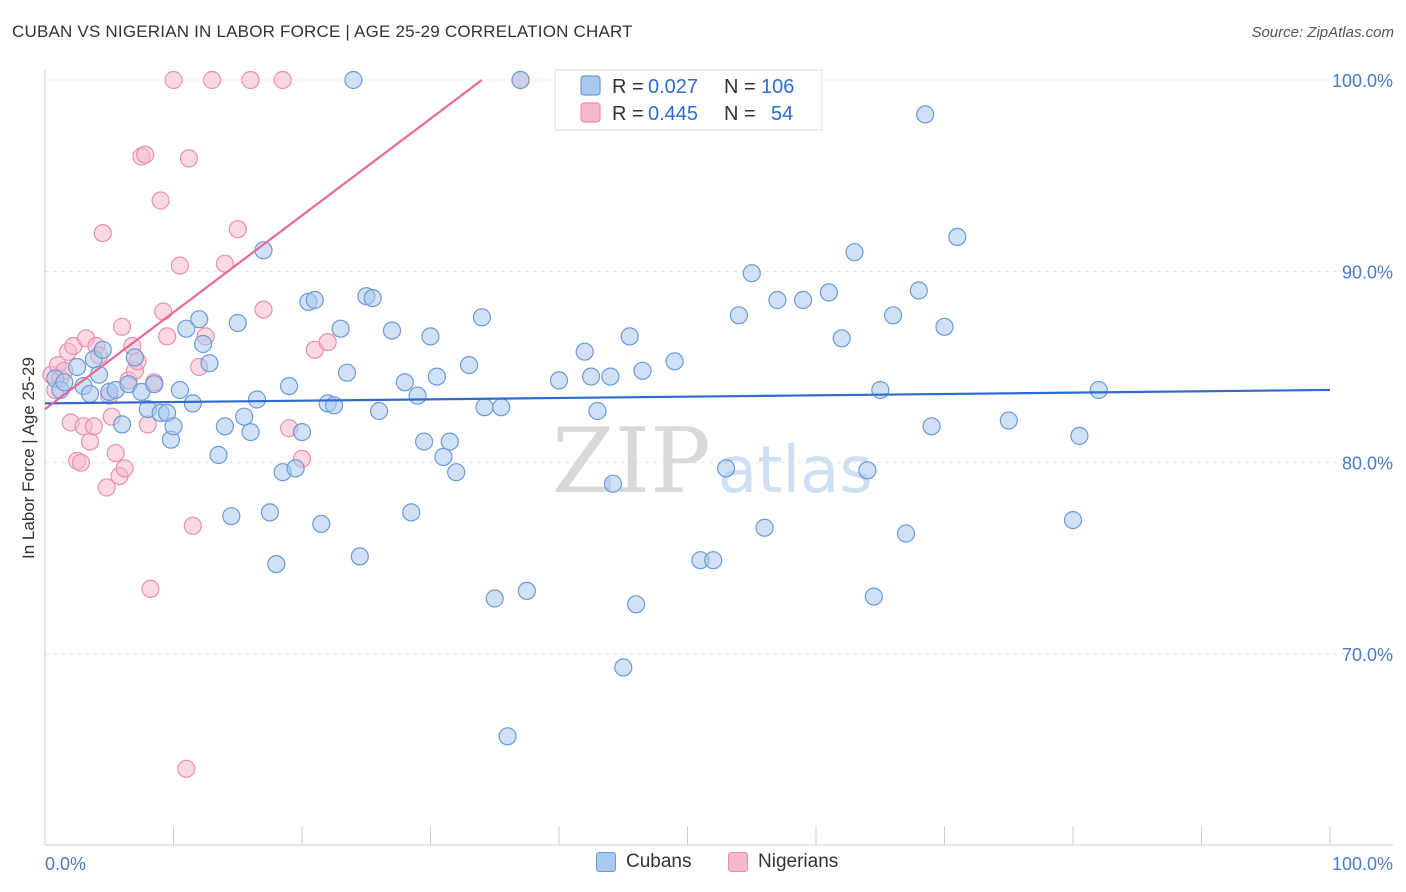  Describe the element at coordinates (1362, 864) in the screenshot. I see `x-tick-label-max: 100.0%` at that location.